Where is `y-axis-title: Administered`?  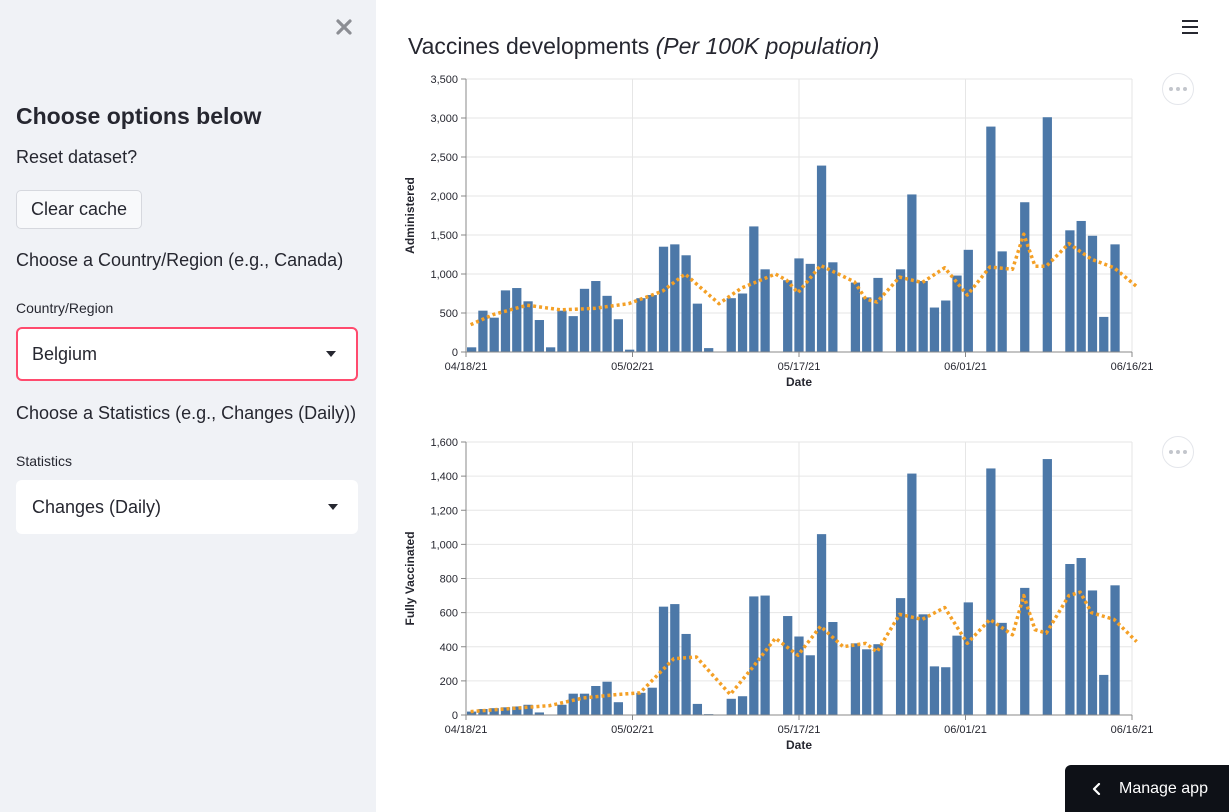 y-axis-title: Administered is located at coordinates (410, 215).